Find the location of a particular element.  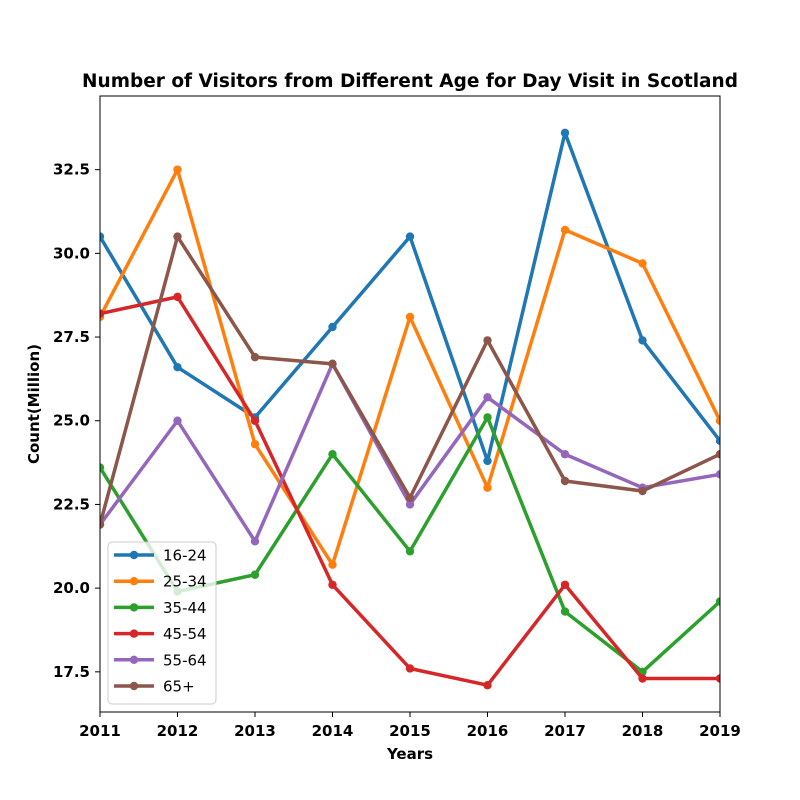

data-point-16-24-2014 is located at coordinates (332, 327).